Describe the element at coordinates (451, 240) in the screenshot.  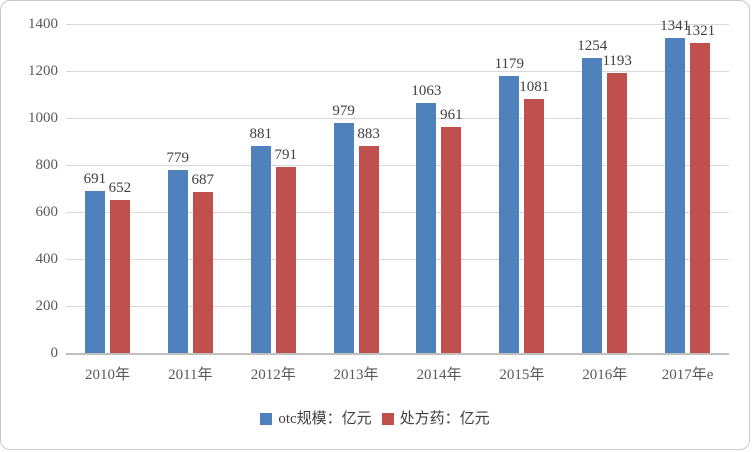
I see `bar-series2-2014年` at that location.